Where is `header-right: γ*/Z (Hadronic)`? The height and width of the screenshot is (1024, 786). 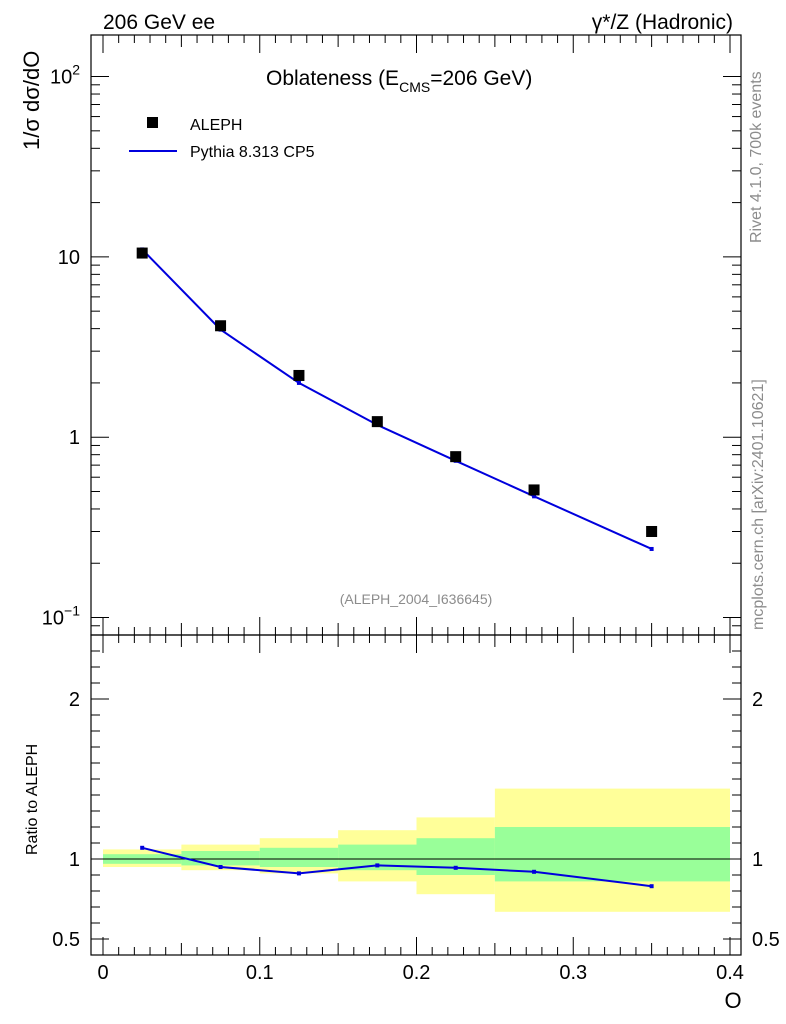 header-right: γ*/Z (Hadronic) is located at coordinates (662, 22).